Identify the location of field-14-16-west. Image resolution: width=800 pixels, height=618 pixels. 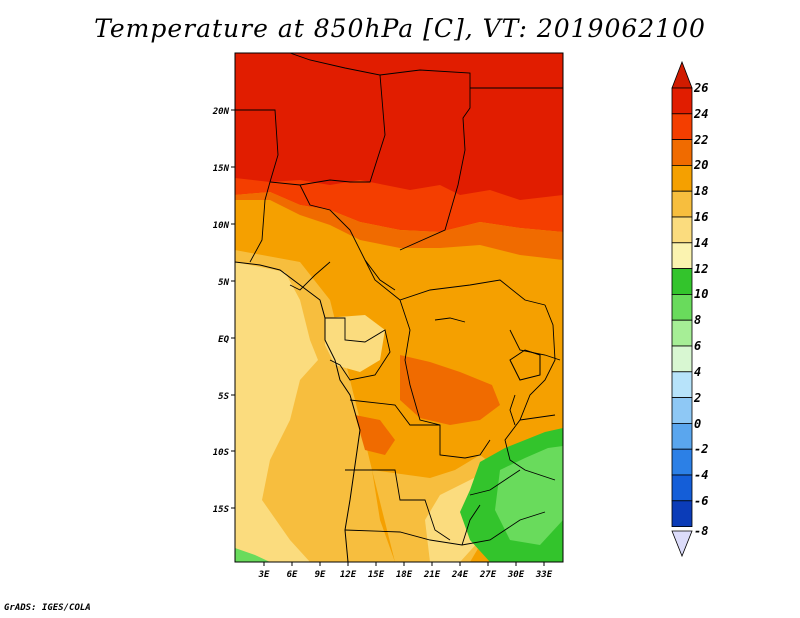
(276, 412).